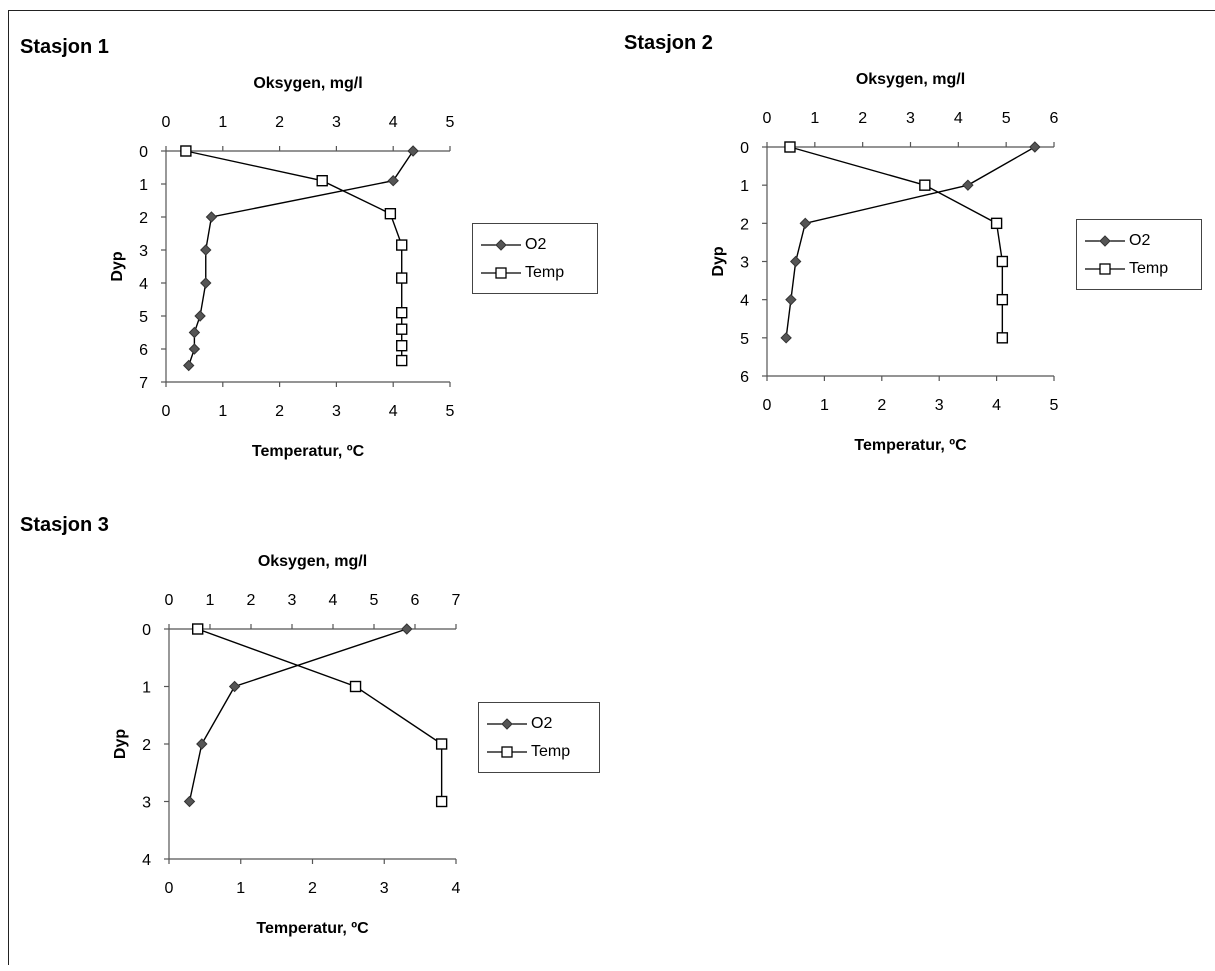  What do you see at coordinates (333, 600) in the screenshot?
I see `top-tick-label: 4` at bounding box center [333, 600].